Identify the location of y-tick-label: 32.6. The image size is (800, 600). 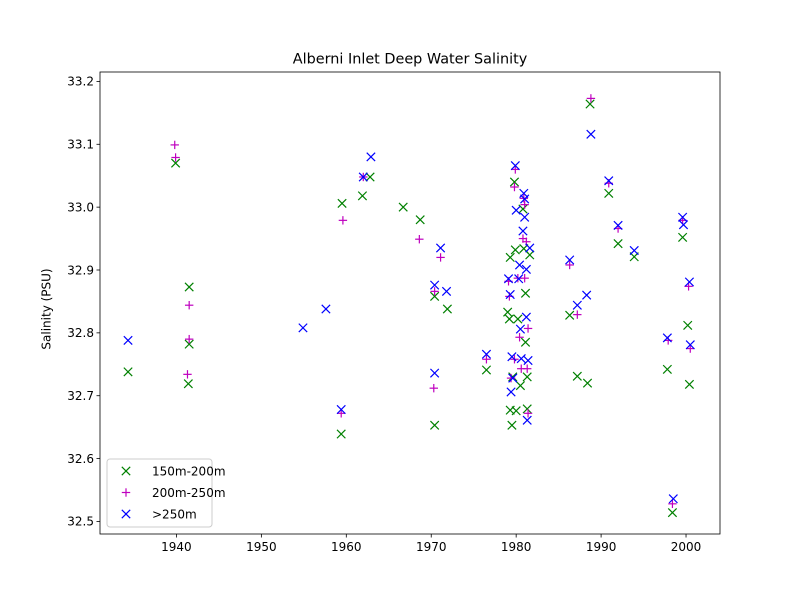
(80, 459).